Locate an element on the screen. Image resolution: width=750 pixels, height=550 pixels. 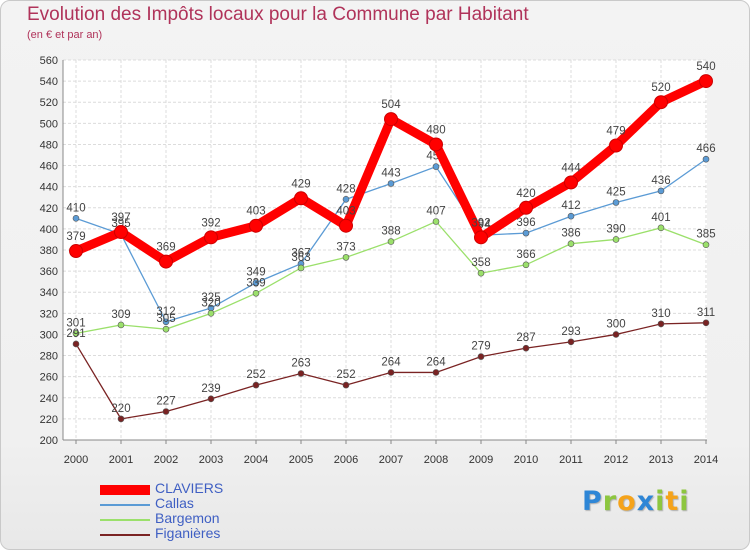
legend-item: Bargemon is located at coordinates (200, 518).